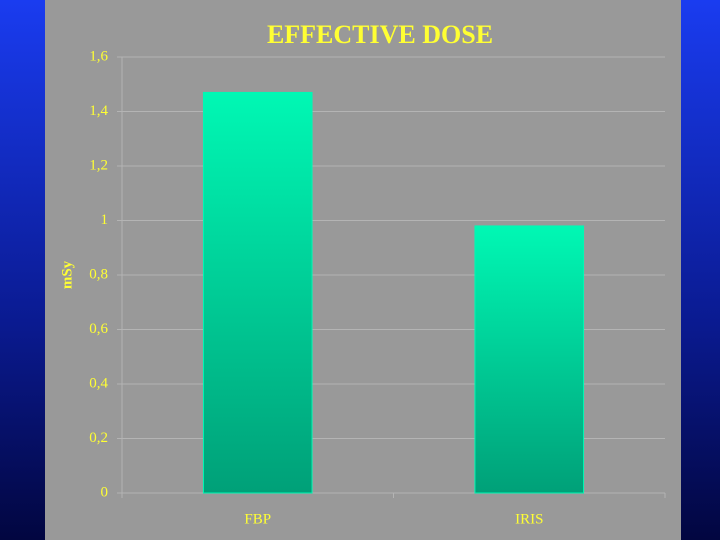  What do you see at coordinates (98, 56) in the screenshot?
I see `y-tick-label: 1,6` at bounding box center [98, 56].